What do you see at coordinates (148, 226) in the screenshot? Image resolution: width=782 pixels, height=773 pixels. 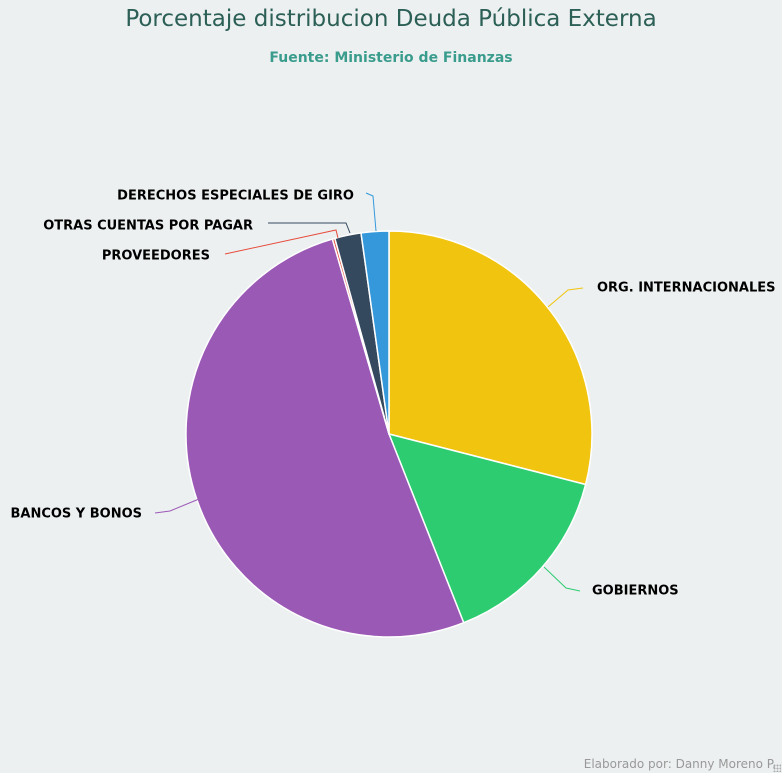 I see `slice-label: OTRAS CUENTAS POR PAGAR` at bounding box center [148, 226].